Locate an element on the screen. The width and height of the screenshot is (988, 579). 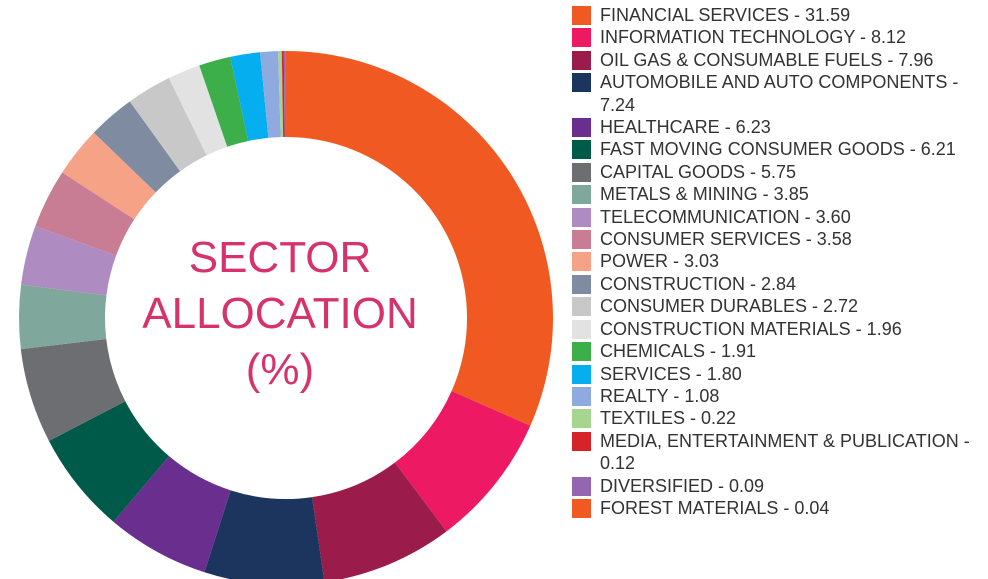
chart-title-line-3: (%) is located at coordinates (280, 369).